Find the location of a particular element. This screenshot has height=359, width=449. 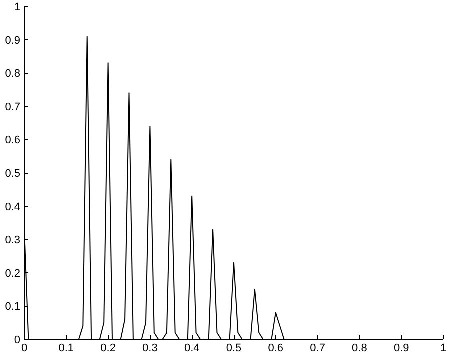

x-tick-label: 0.6 is located at coordinates (276, 348).